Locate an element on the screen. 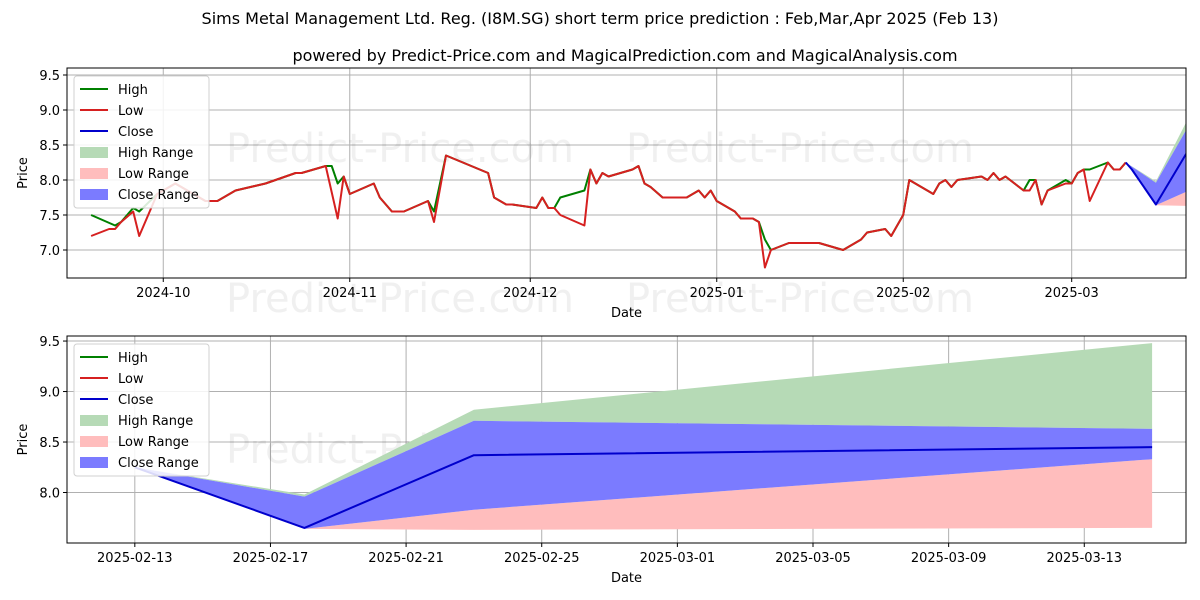  y-tick-label: 7.0 is located at coordinates (49, 251).